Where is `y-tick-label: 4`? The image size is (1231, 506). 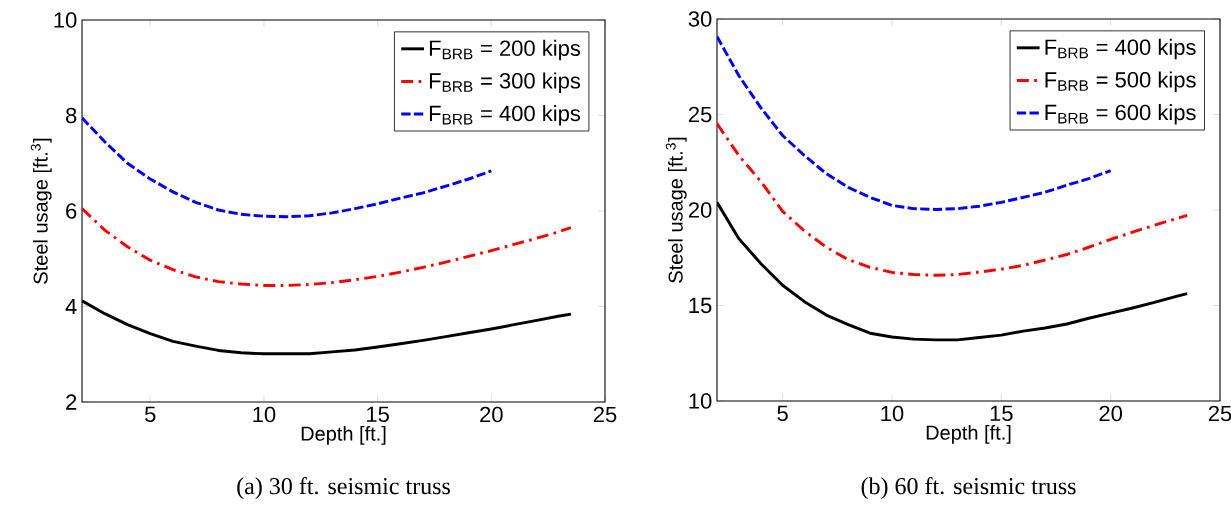 y-tick-label: 4 is located at coordinates (71, 306).